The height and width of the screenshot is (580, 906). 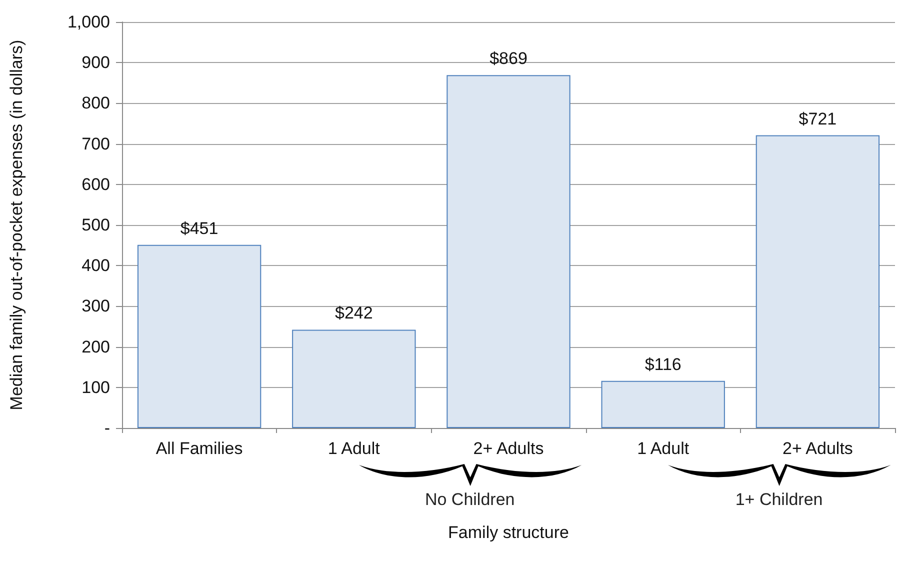 I want to click on data-label: $721, so click(x=817, y=118).